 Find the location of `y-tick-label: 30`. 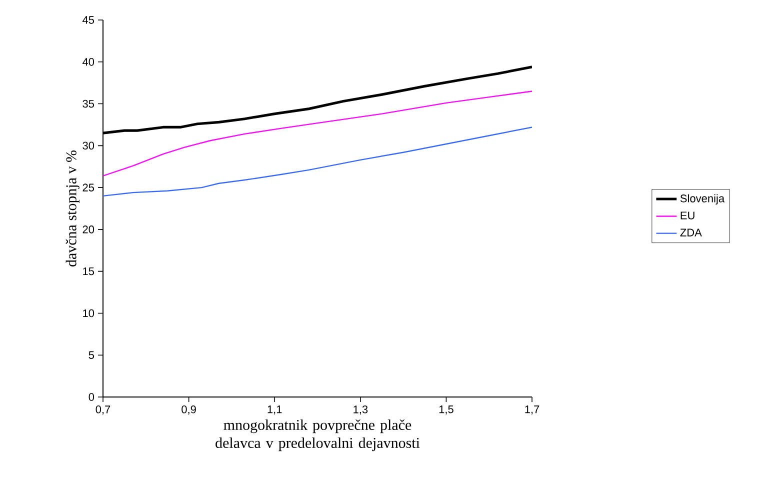

y-tick-label: 30 is located at coordinates (88, 146).